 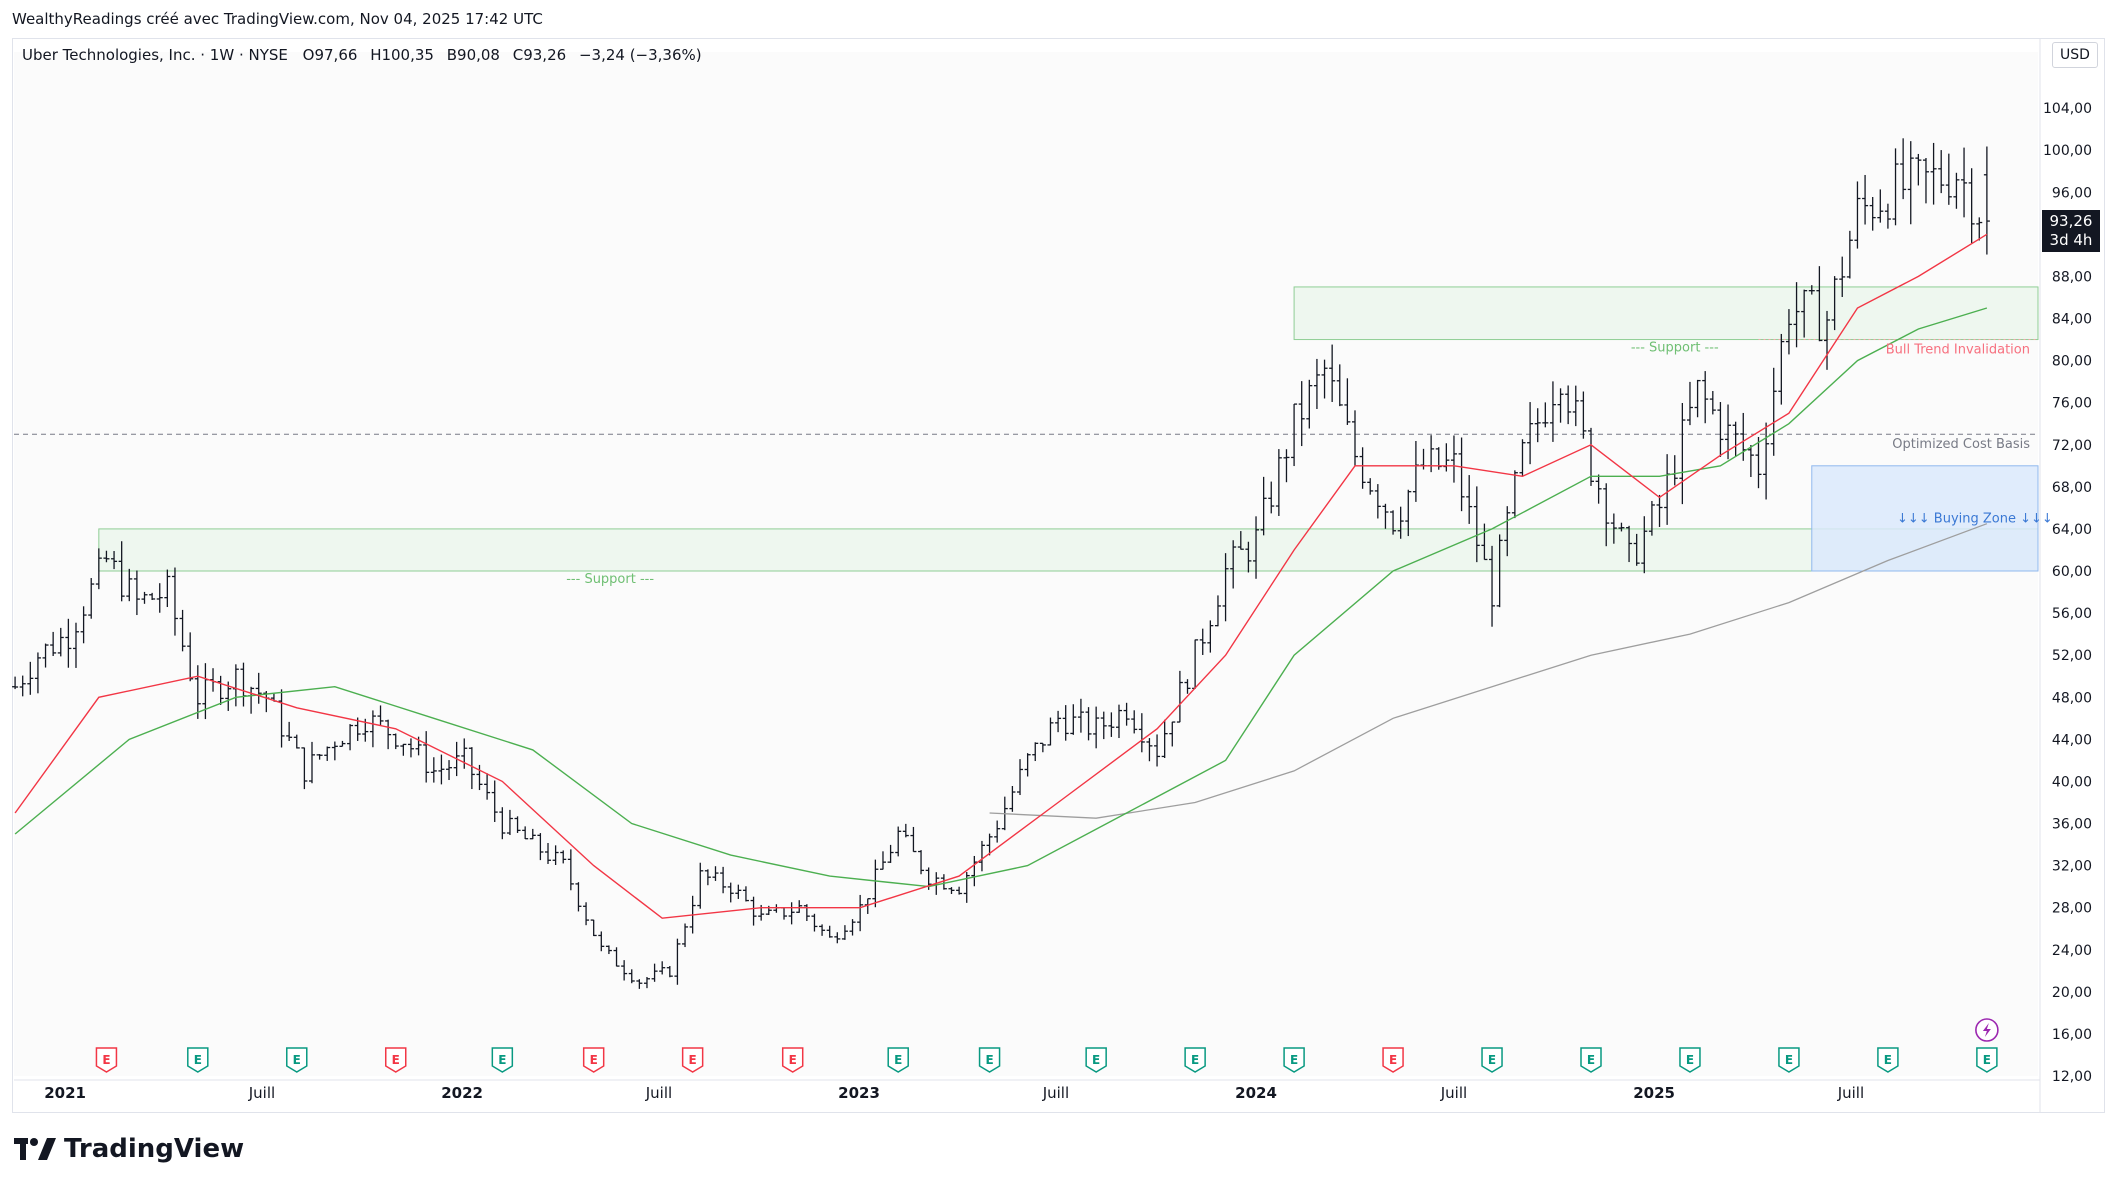 I want to click on y-tick-label: 84,00, so click(x=2072, y=320).